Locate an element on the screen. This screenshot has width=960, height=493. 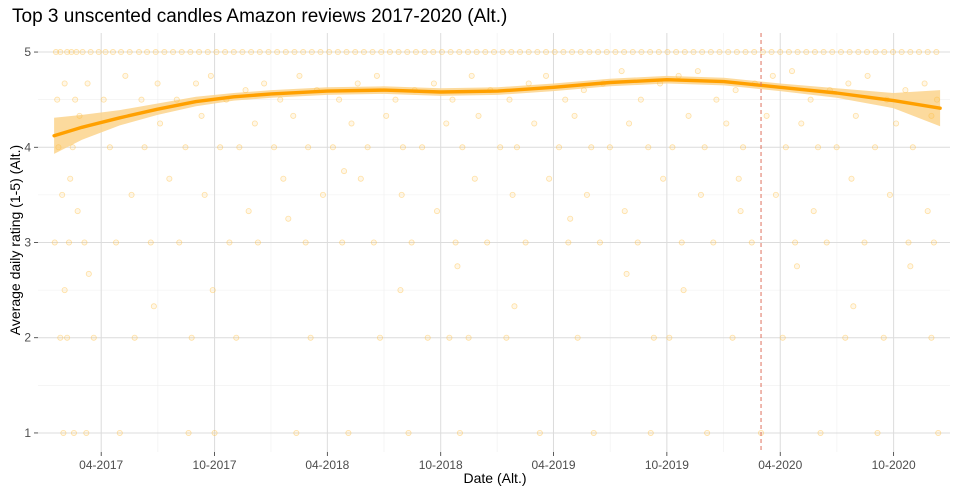
x-tick-label: 10-2019 is located at coordinates (667, 465).